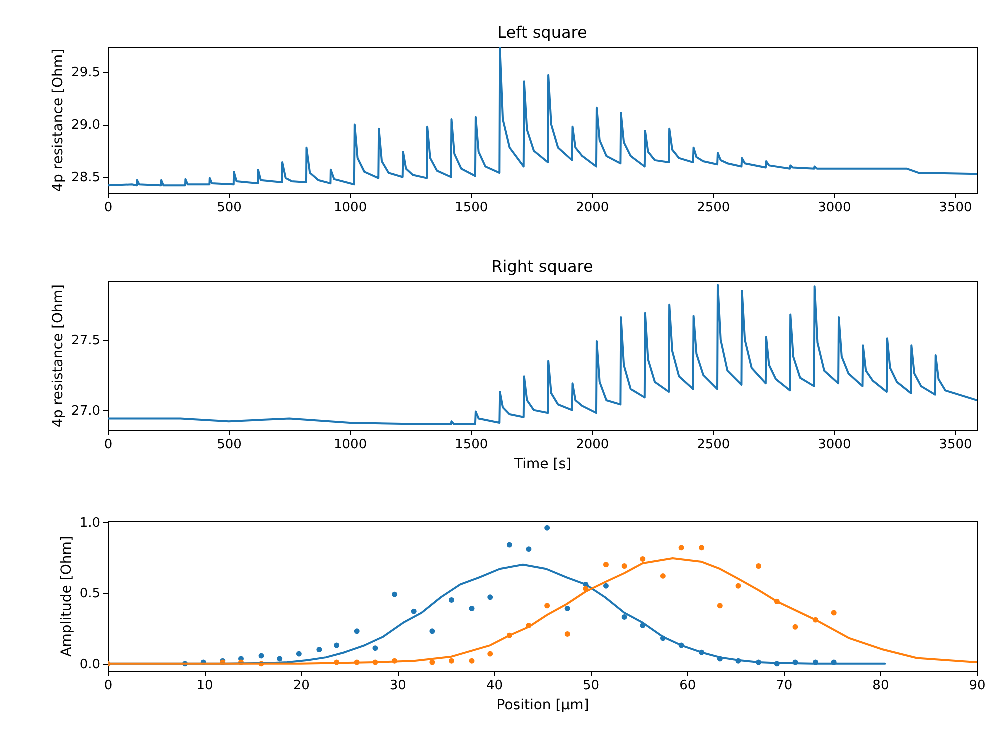 The height and width of the screenshot is (742, 995). Describe the element at coordinates (977, 686) in the screenshot. I see `x-tick-label: 90` at that location.